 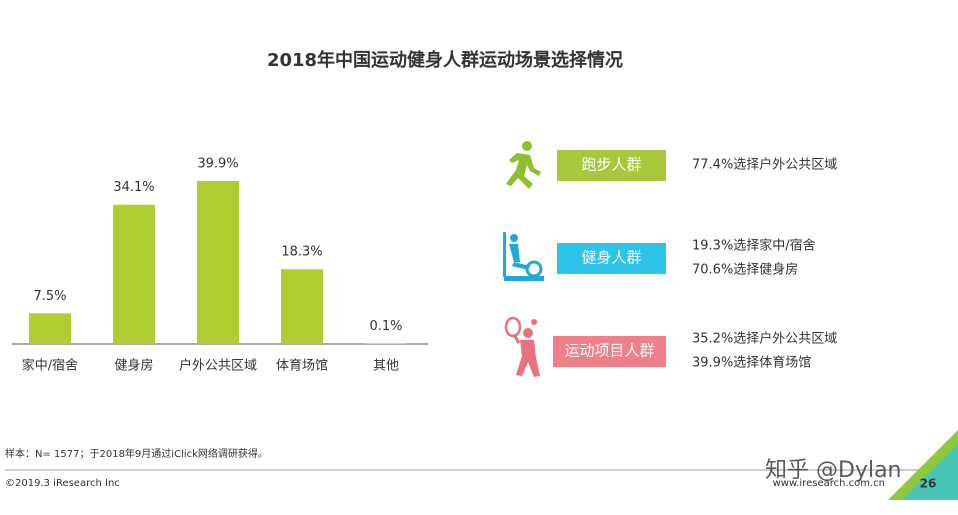 What do you see at coordinates (764, 339) in the screenshot?
I see `group-stat: 35.2%选择户外公共区域` at bounding box center [764, 339].